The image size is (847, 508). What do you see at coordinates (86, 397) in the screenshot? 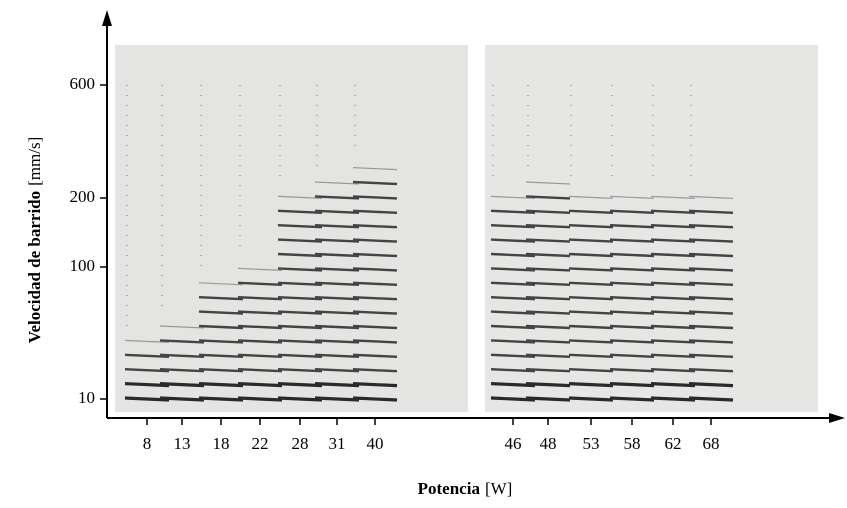
I see `y-tick-label: 10` at bounding box center [86, 397].